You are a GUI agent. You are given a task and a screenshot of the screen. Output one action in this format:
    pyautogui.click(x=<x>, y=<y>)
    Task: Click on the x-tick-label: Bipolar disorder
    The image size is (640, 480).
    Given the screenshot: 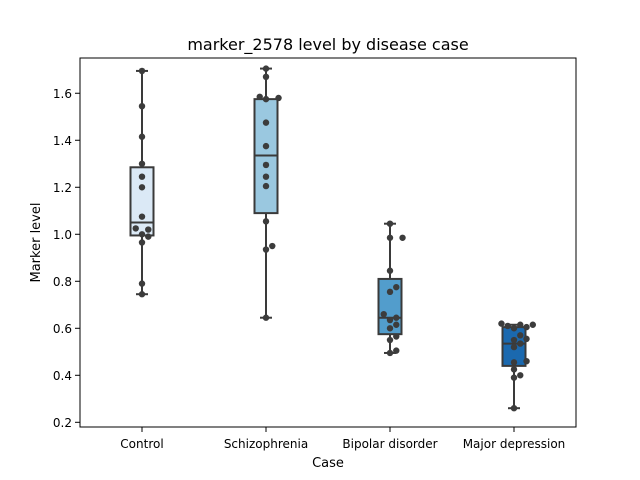 What is the action you would take?
    pyautogui.click(x=389, y=444)
    